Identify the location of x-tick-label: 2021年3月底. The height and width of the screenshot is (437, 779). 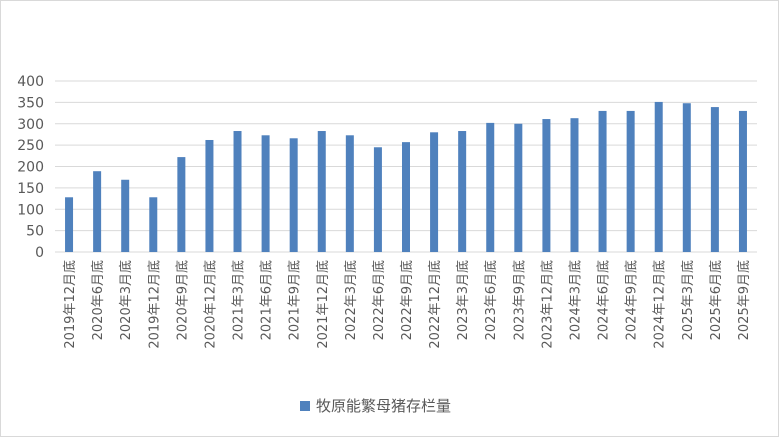
(239, 300).